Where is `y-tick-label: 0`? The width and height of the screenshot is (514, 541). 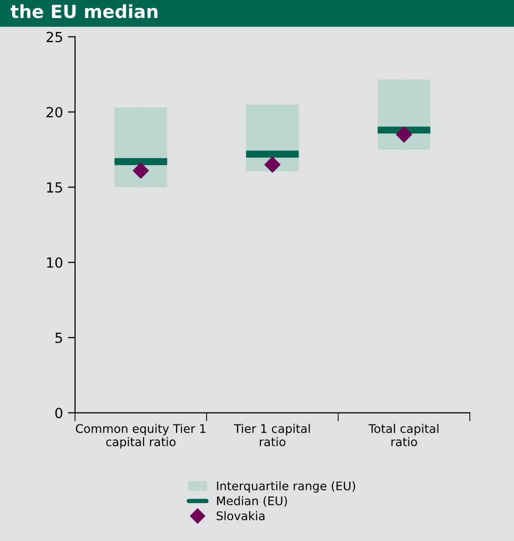 y-tick-label: 0 is located at coordinates (58, 413).